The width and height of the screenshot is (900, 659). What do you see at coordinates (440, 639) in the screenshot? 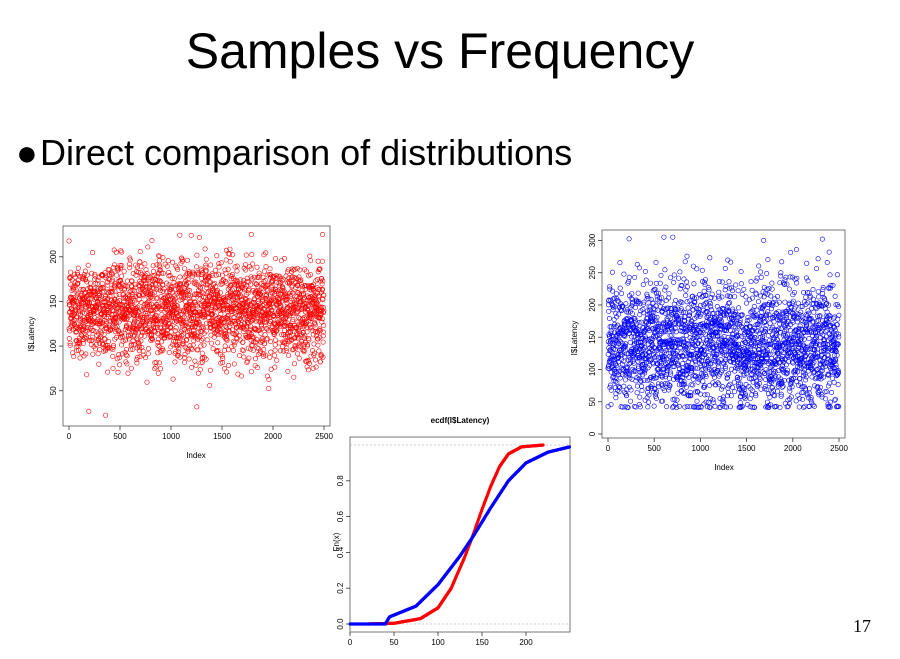
I see `x-axis-ticks: 0 50 100 150 200` at bounding box center [440, 639].